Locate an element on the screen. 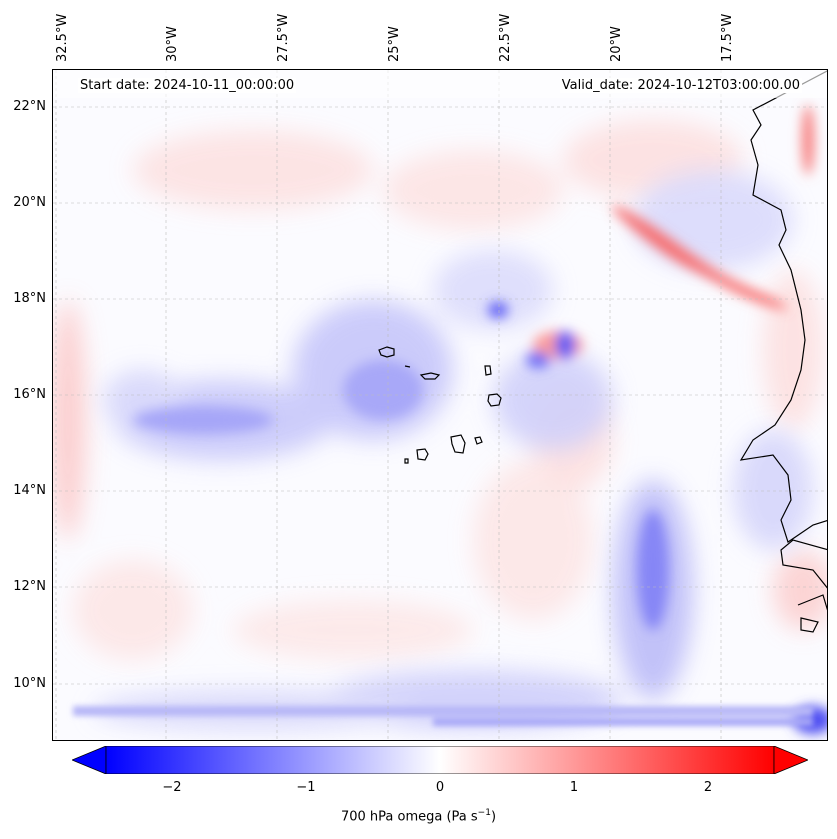 This screenshot has height=839, width=837. colorbar-tick-0: 0 is located at coordinates (440, 787).